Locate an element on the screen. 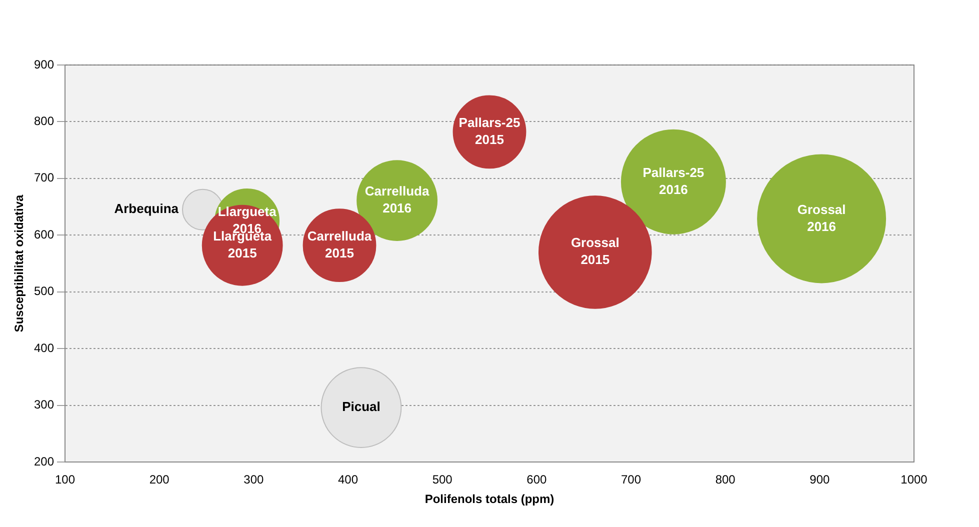  x-tick-label: 400 is located at coordinates (348, 479).